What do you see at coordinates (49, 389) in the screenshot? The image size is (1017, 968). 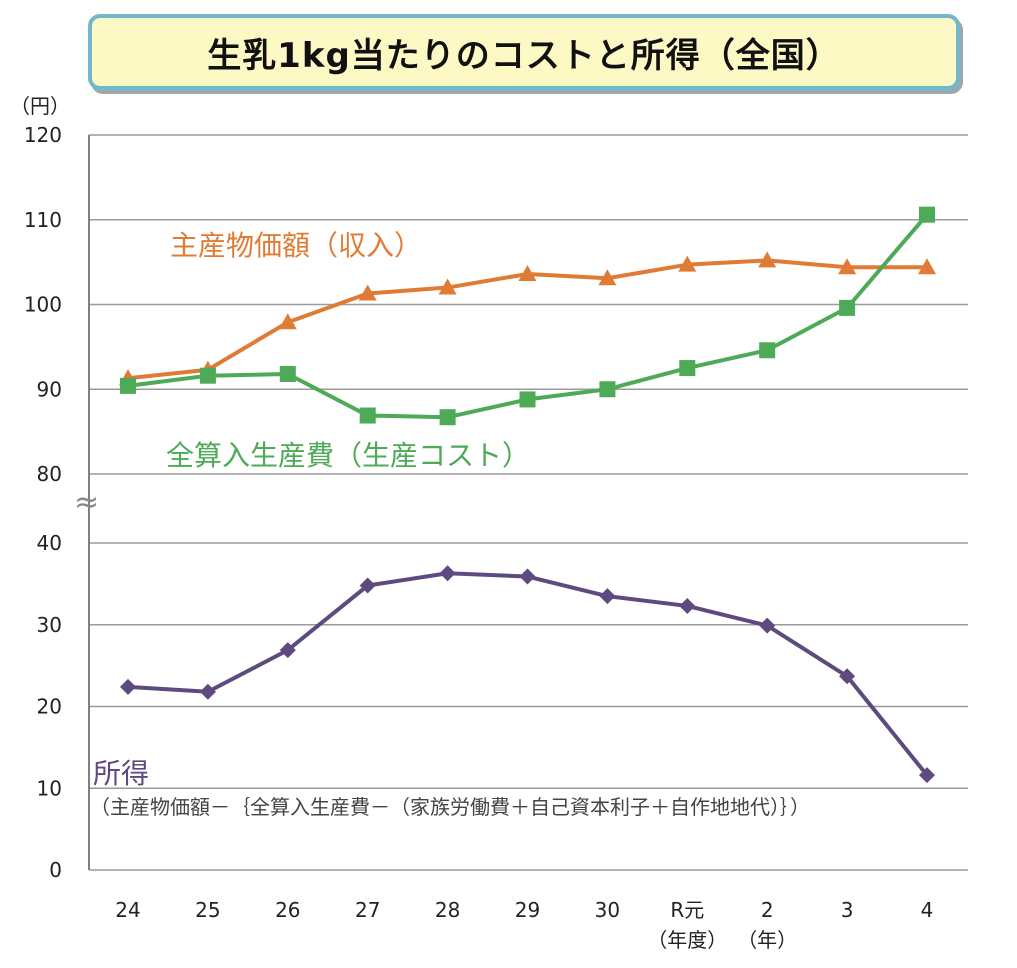 I see `y-tick-label: 90` at bounding box center [49, 389].